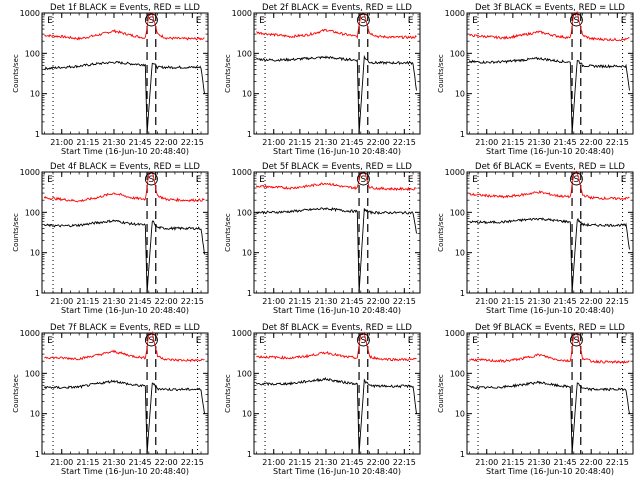  I want to click on panel-title: Det 6f BLACK = Events, RED = LLD, so click(550, 167).